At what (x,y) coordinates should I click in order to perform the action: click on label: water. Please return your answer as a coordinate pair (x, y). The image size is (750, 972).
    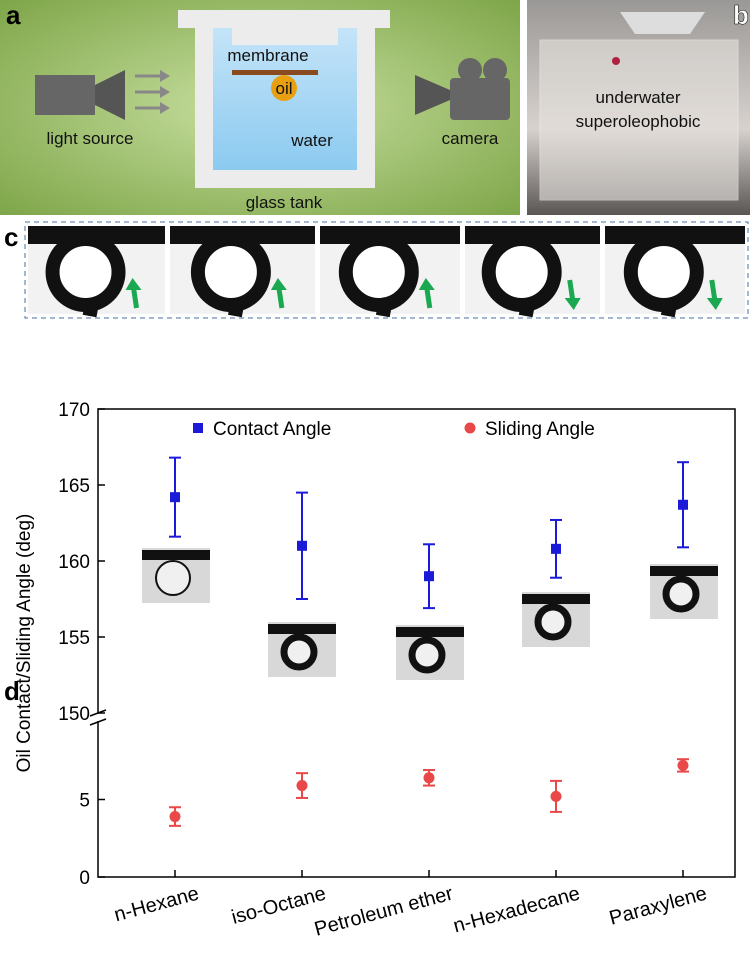
    Looking at the image, I should click on (311, 140).